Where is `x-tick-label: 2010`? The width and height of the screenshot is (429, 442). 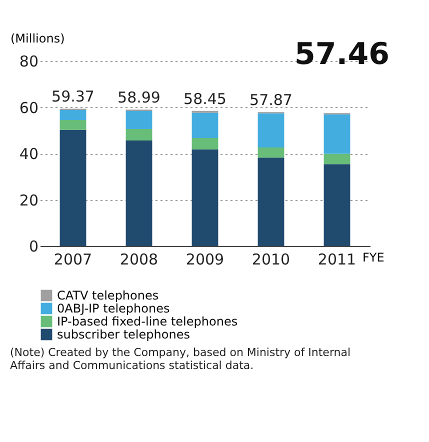
x-tick-label: 2010 is located at coordinates (271, 259).